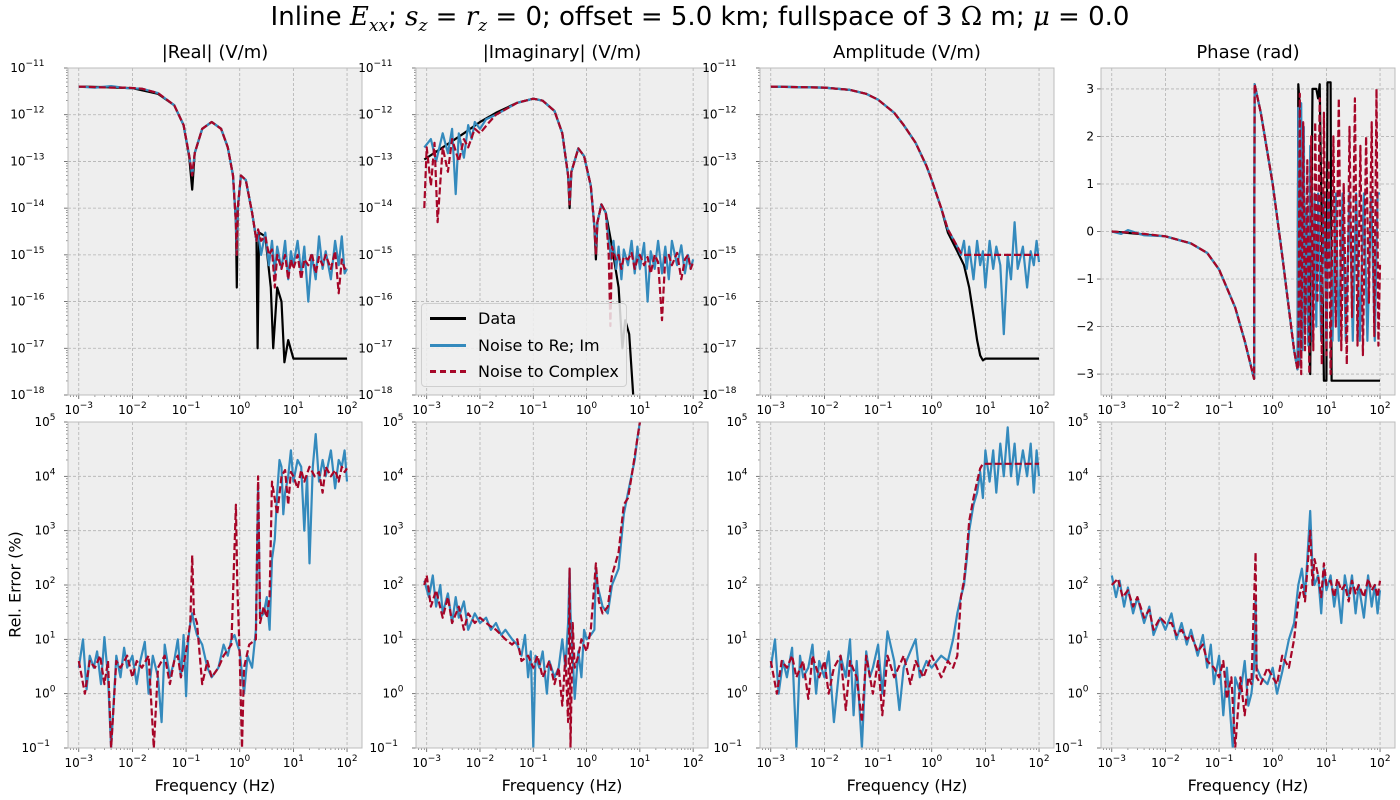  Describe the element at coordinates (35, 298) in the screenshot. I see `y-tick-exponent: −16` at that location.